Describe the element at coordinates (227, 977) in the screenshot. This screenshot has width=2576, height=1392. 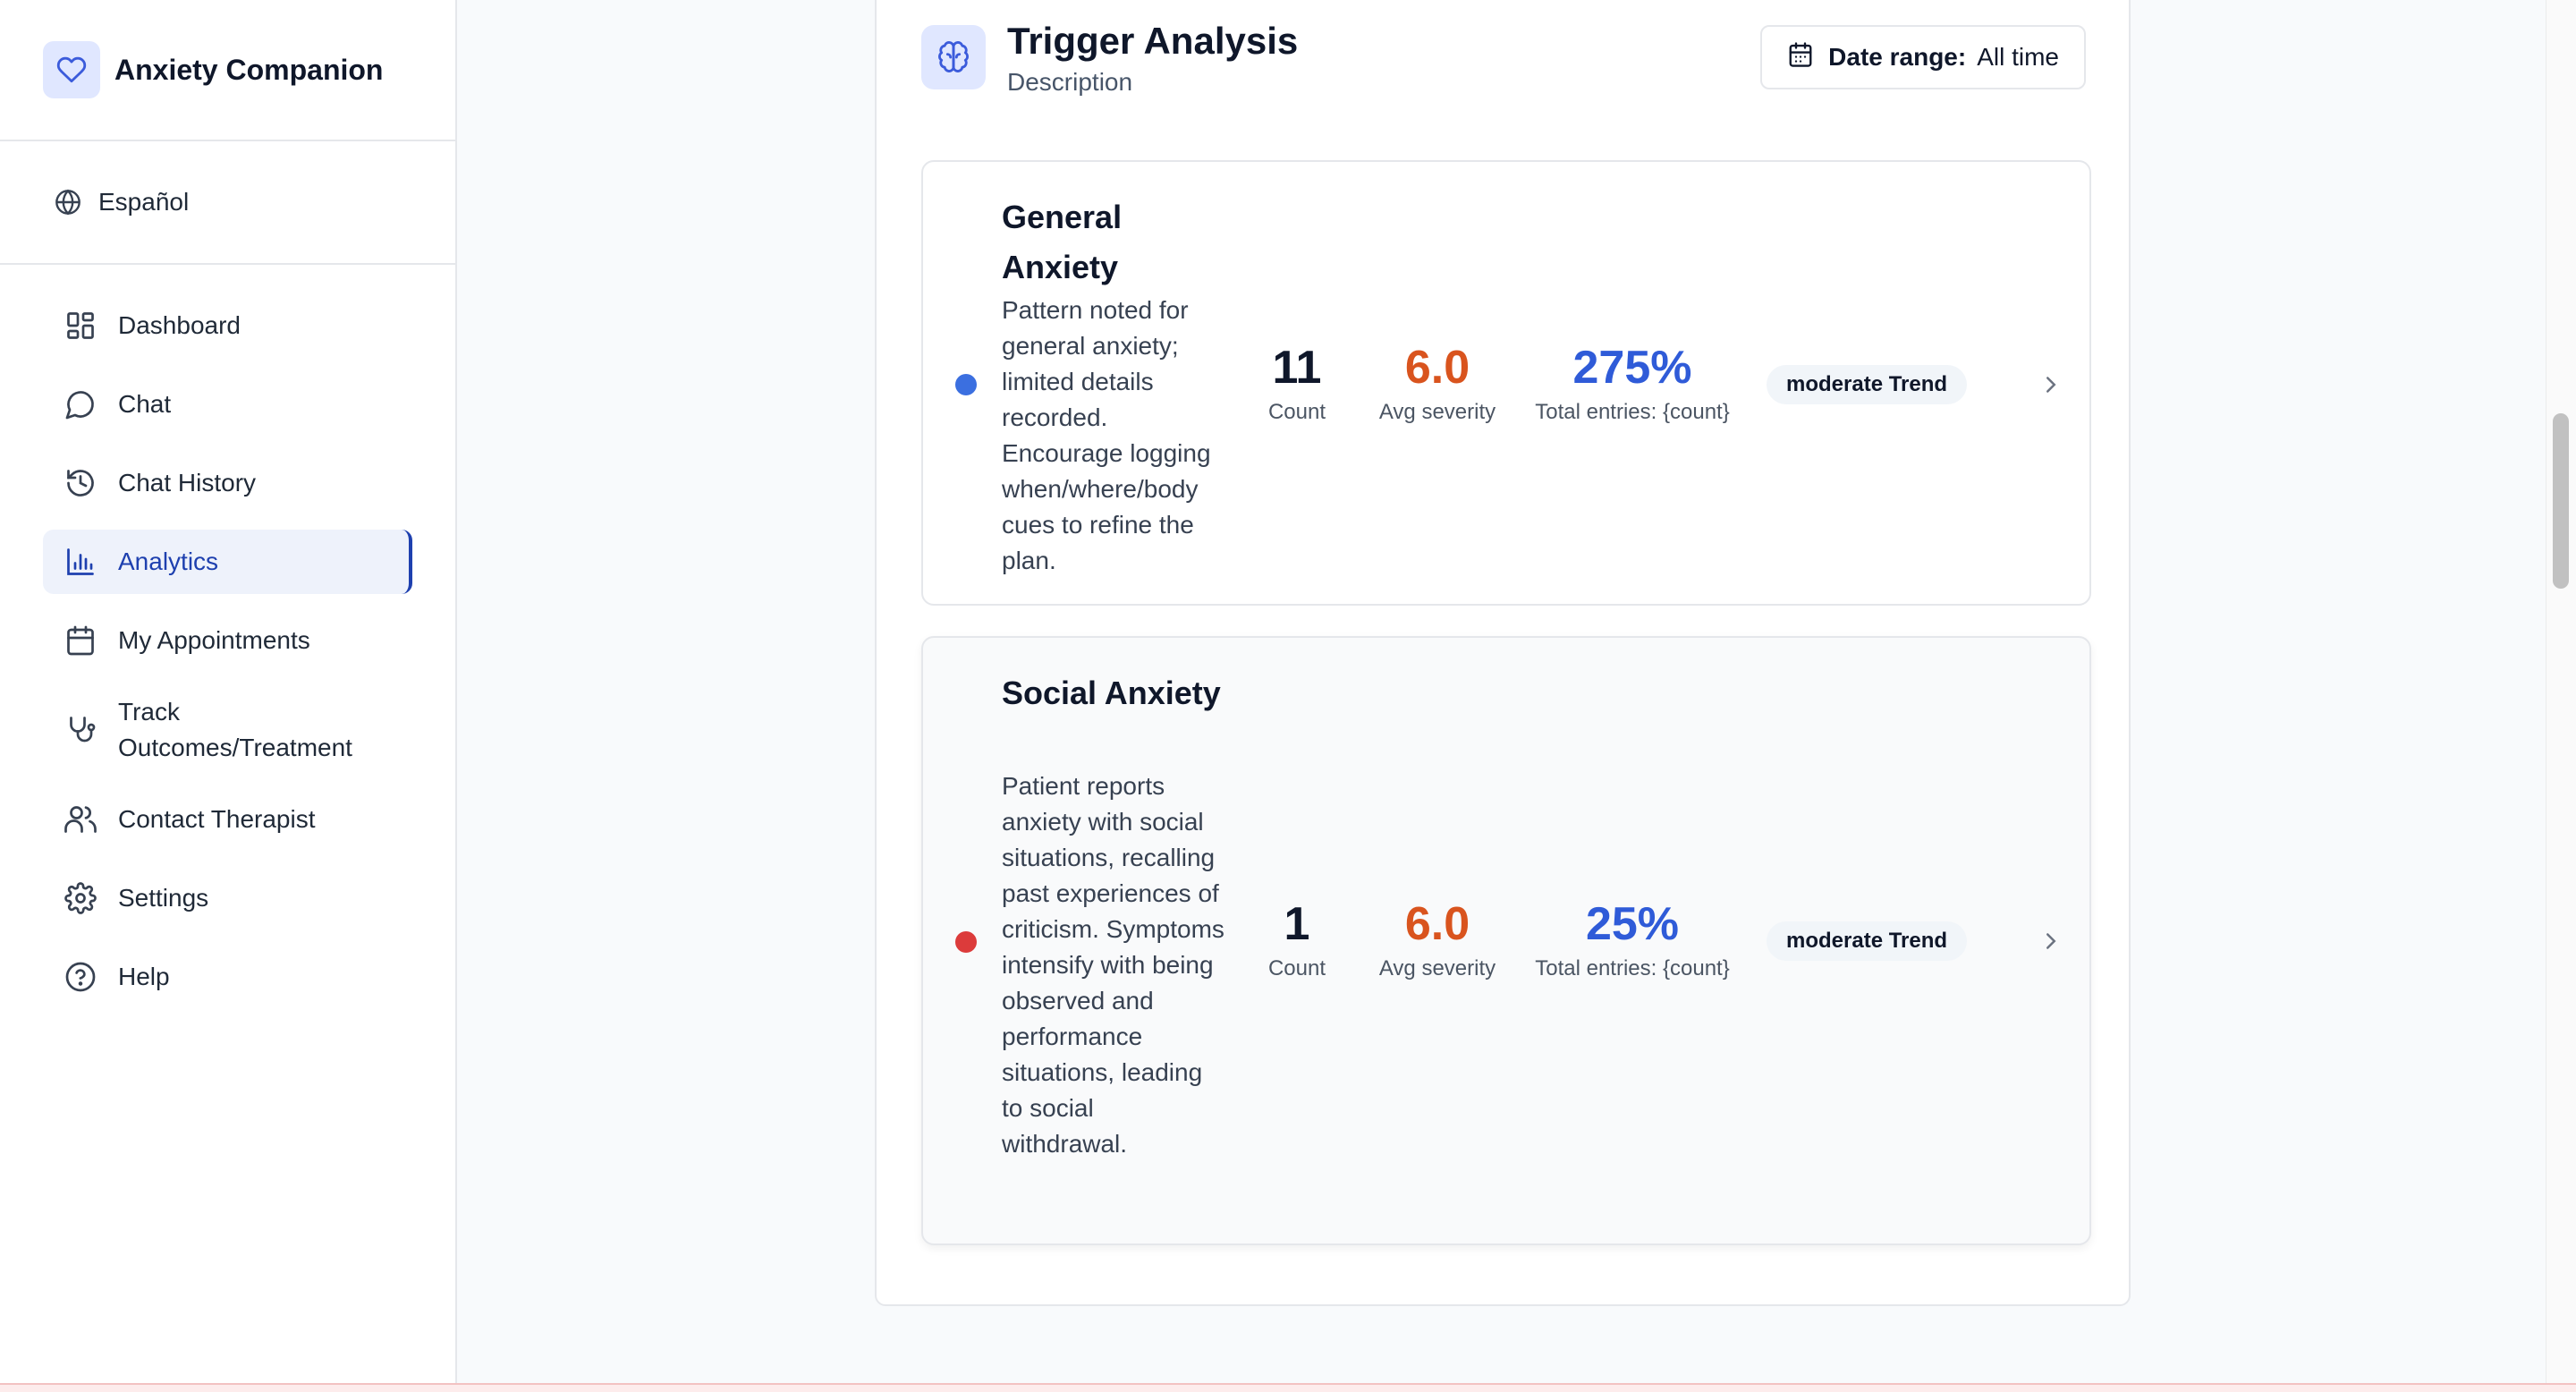
I see `sidebar-item-help: Help` at that location.